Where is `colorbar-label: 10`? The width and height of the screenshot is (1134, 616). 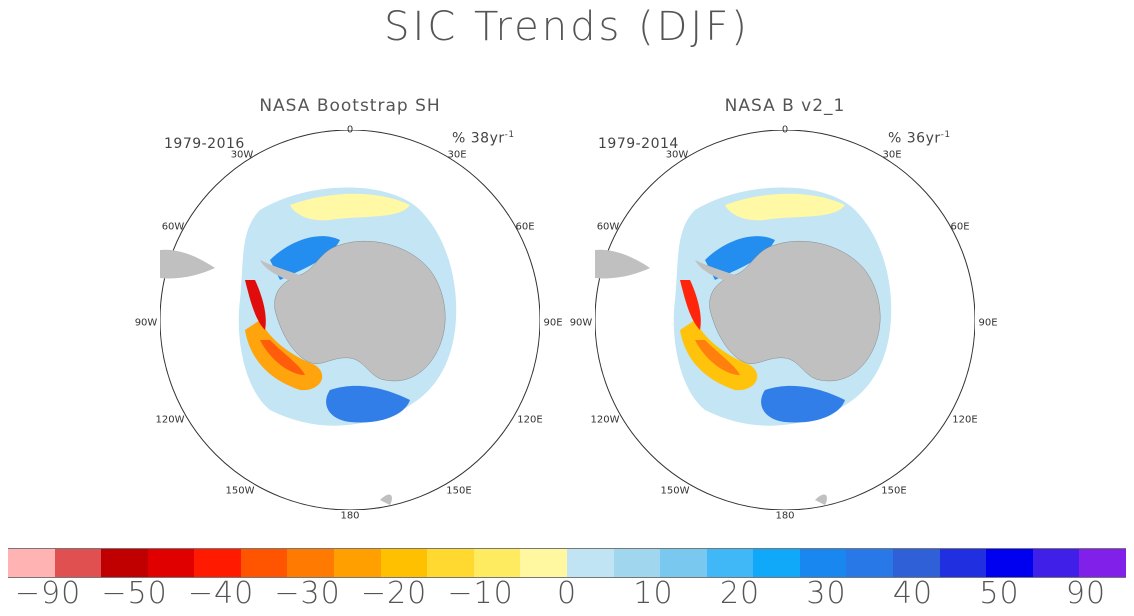 colorbar-label: 10 is located at coordinates (653, 593).